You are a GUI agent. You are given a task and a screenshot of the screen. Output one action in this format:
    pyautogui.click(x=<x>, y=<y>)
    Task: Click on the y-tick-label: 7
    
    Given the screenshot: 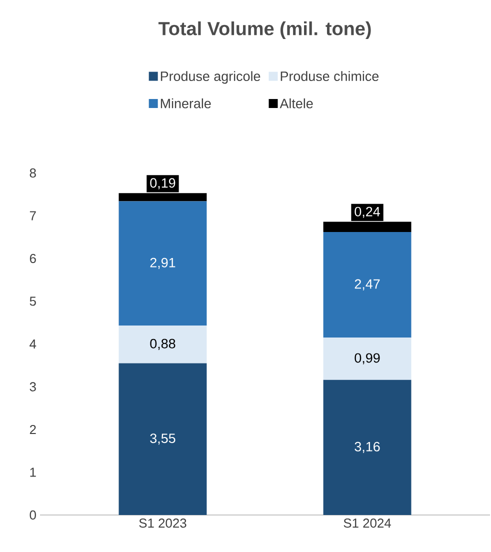 What is the action you would take?
    pyautogui.click(x=33, y=215)
    